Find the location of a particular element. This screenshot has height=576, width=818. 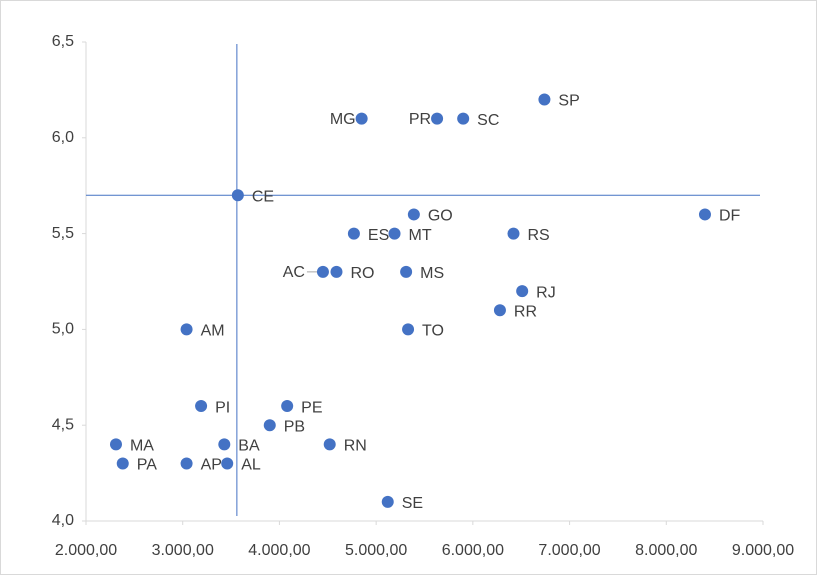

y-tick-label: 4,0 is located at coordinates (63, 520).